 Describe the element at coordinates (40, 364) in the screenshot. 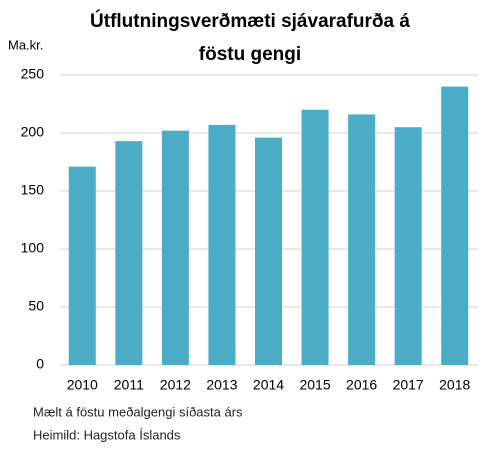

I see `y-tick-label: 0` at that location.